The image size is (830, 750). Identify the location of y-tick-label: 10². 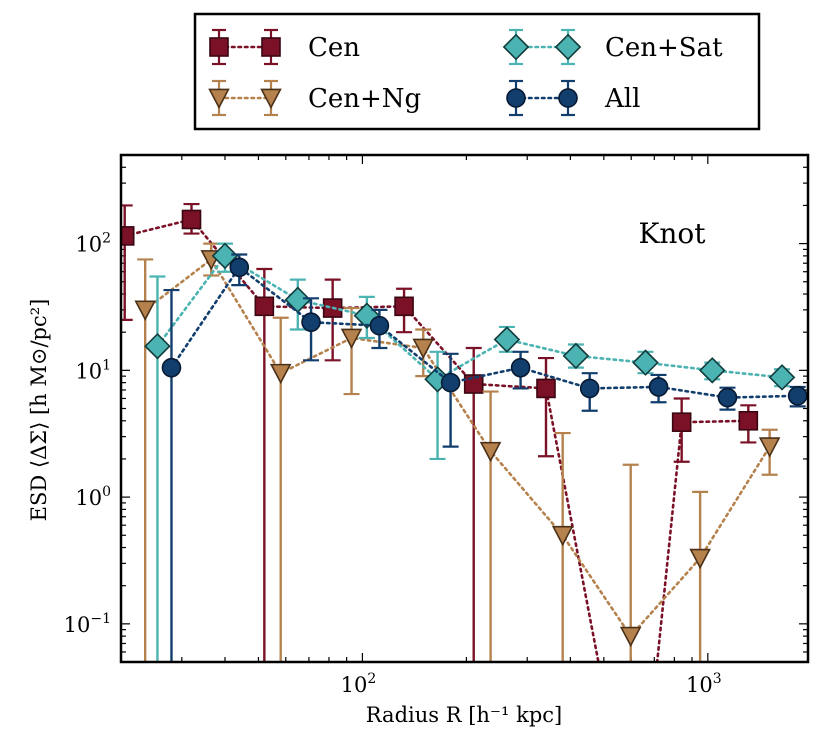
(93, 244).